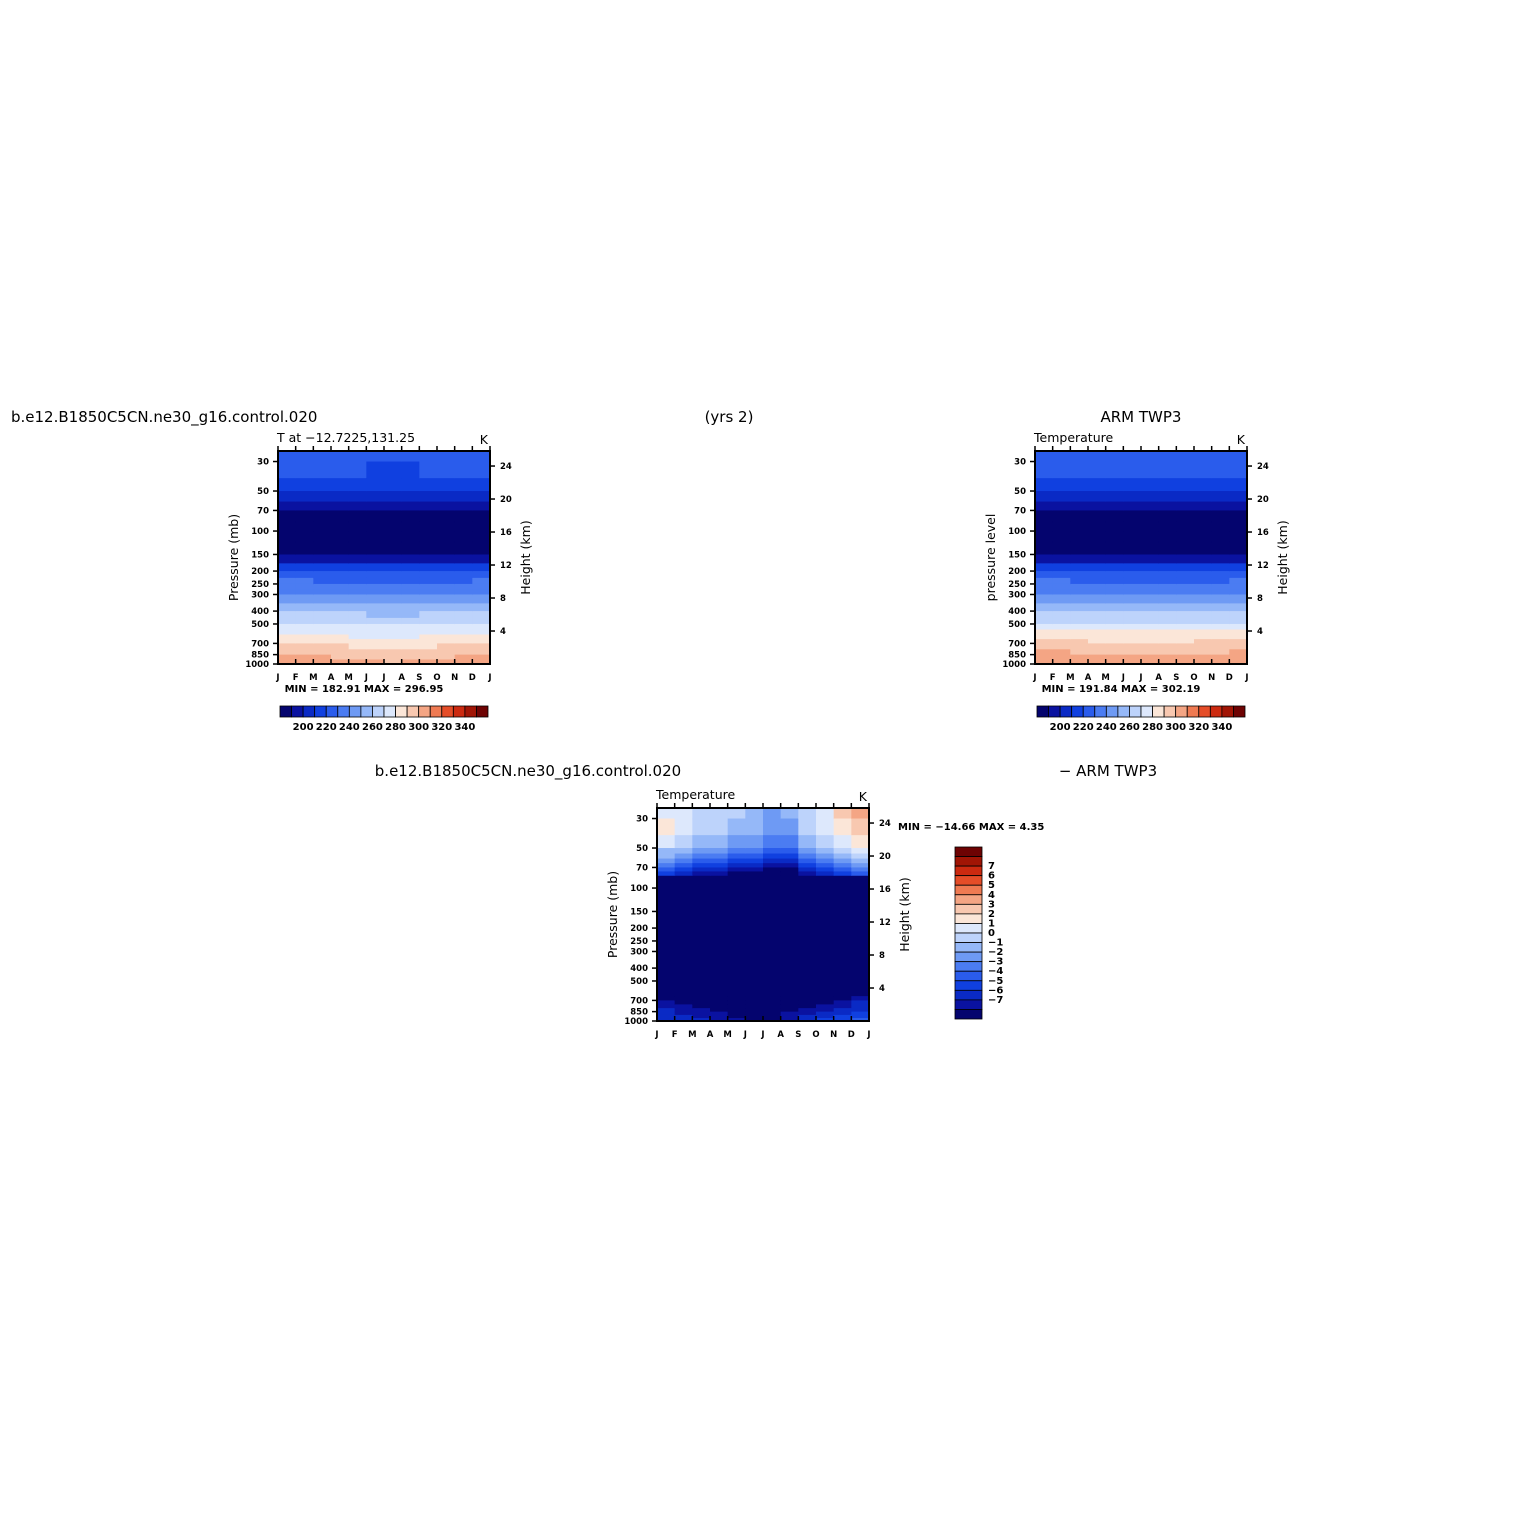  Describe the element at coordinates (506, 566) in the screenshot. I see `model-height-tick-label: 12` at that location.